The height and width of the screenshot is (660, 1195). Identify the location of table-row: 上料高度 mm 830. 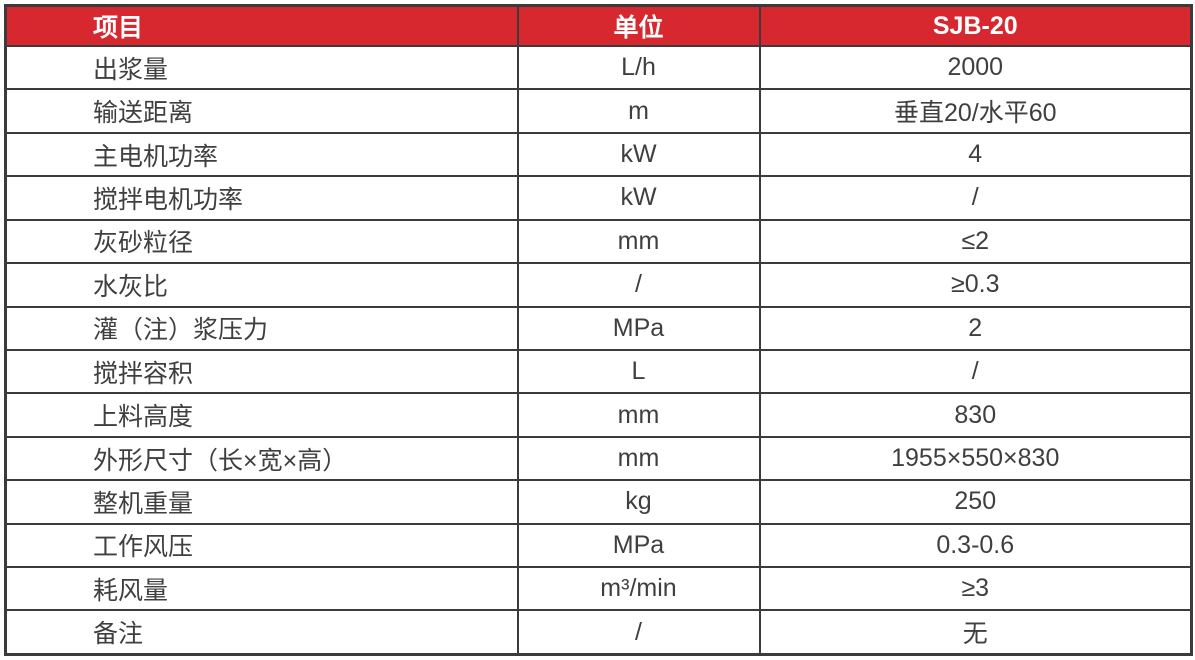
(598, 415).